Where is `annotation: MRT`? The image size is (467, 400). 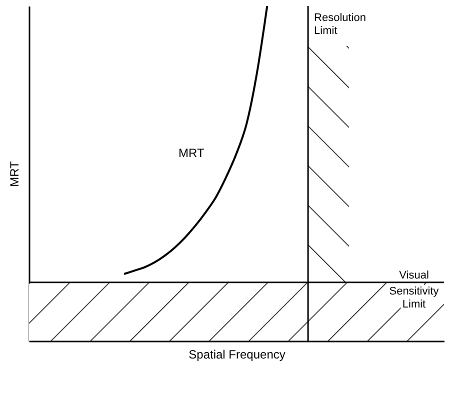 annotation: MRT is located at coordinates (191, 153).